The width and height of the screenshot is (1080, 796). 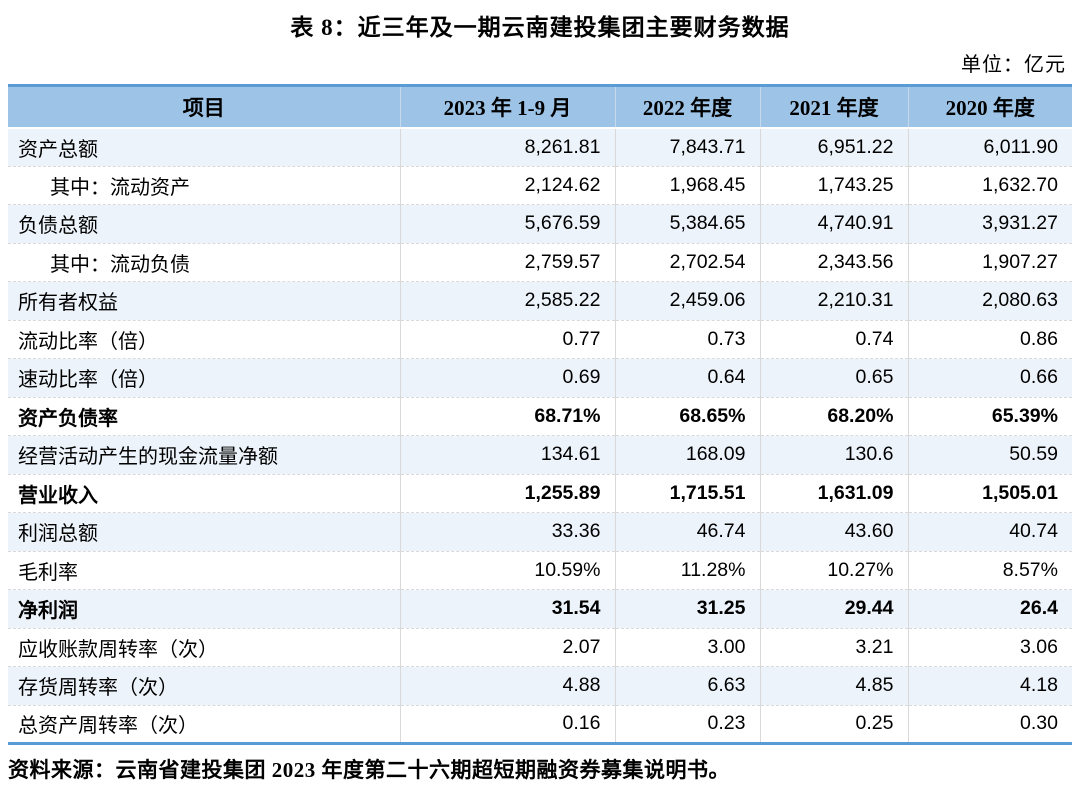 I want to click on table-row: 净利润 31.54 31.25 29.44 26.4, so click(x=540, y=609).